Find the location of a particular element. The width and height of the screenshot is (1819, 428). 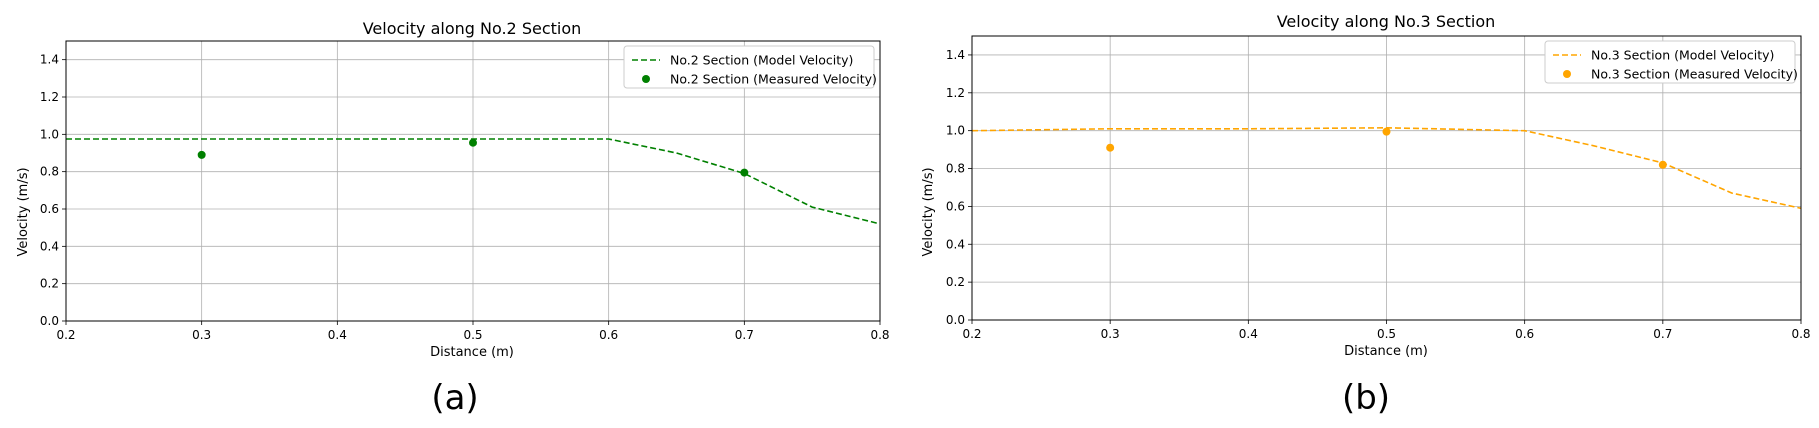

chart-b-legend-entry: No.3 Section (Model Velocity) is located at coordinates (1682, 55).